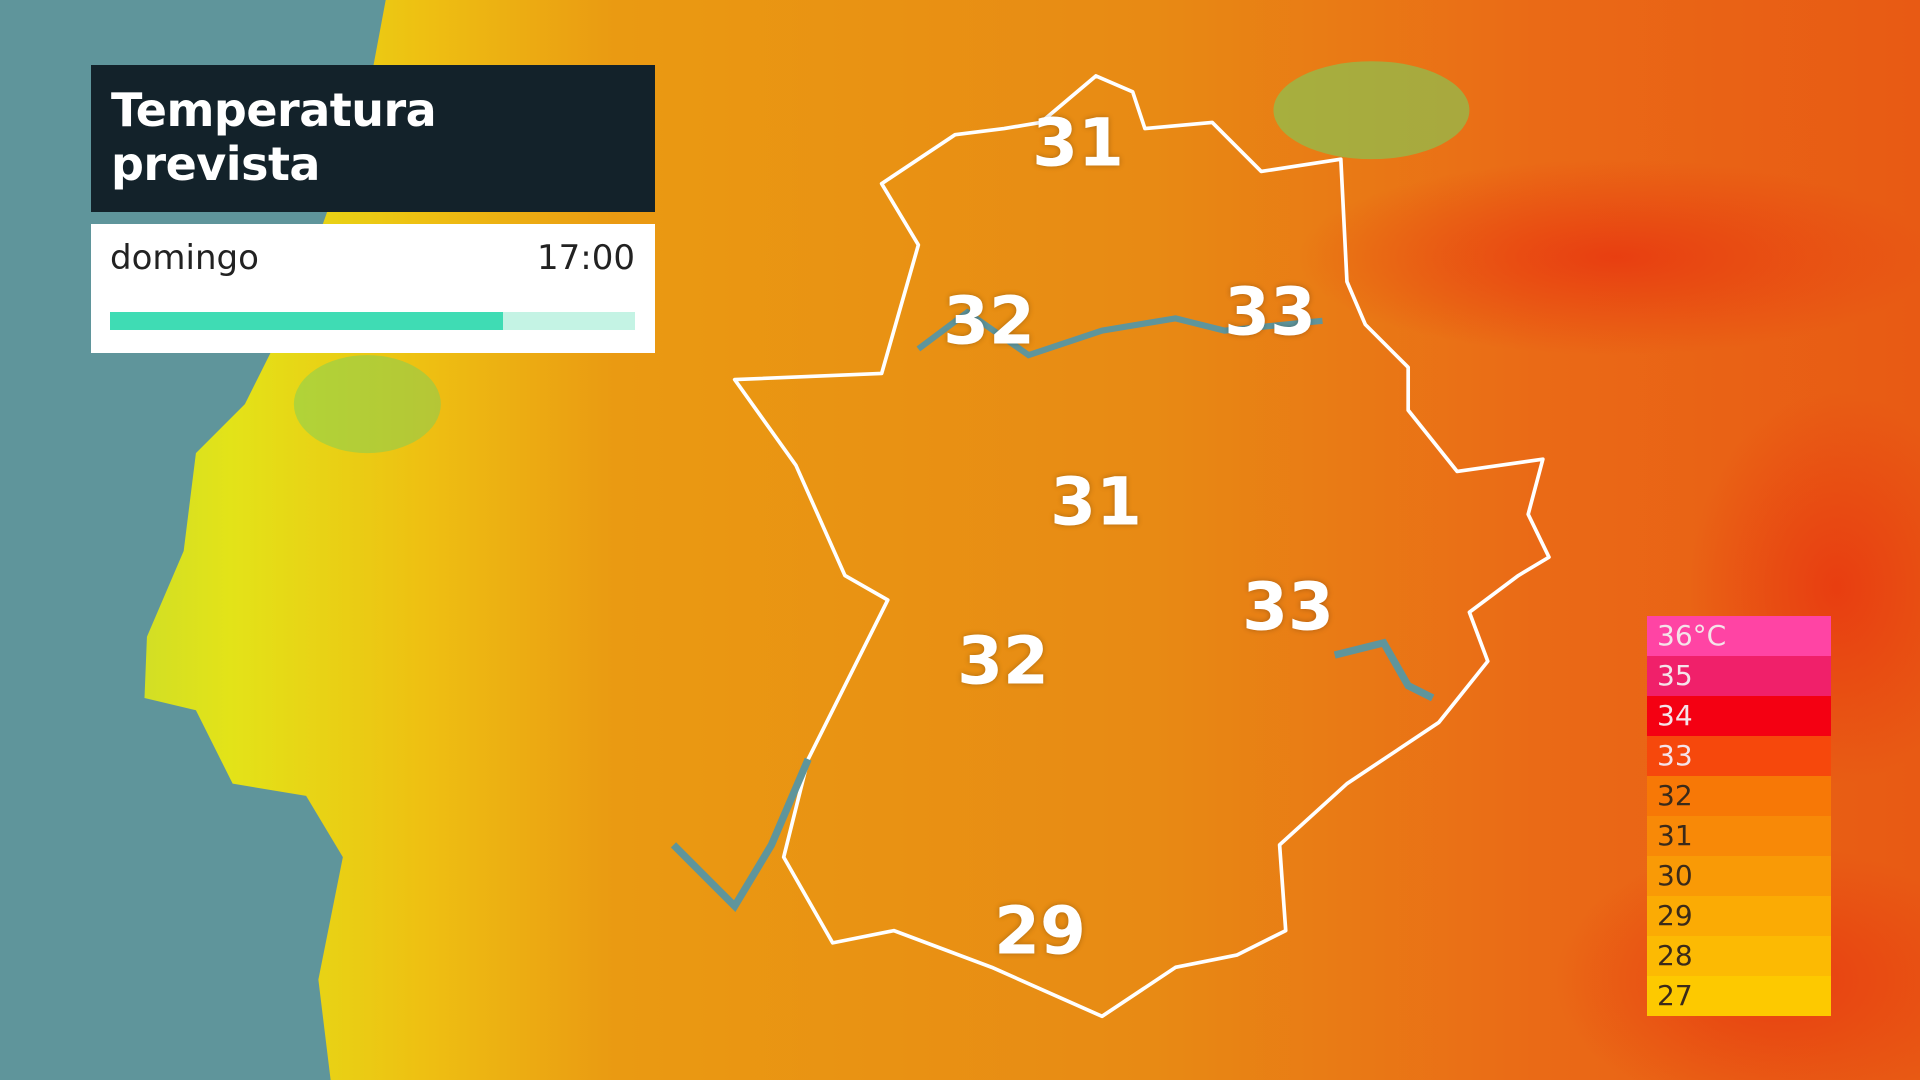 Image resolution: width=1920 pixels, height=1080 pixels. What do you see at coordinates (1040, 931) in the screenshot?
I see `temperature-label: 29` at bounding box center [1040, 931].